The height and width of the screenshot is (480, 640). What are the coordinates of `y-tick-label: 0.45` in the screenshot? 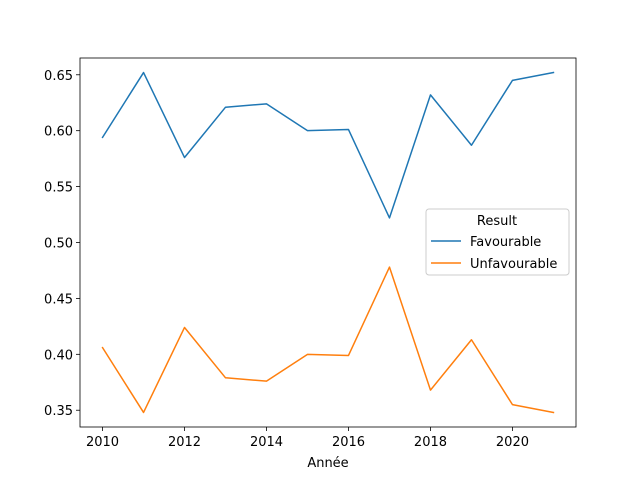 It's located at (58, 299).